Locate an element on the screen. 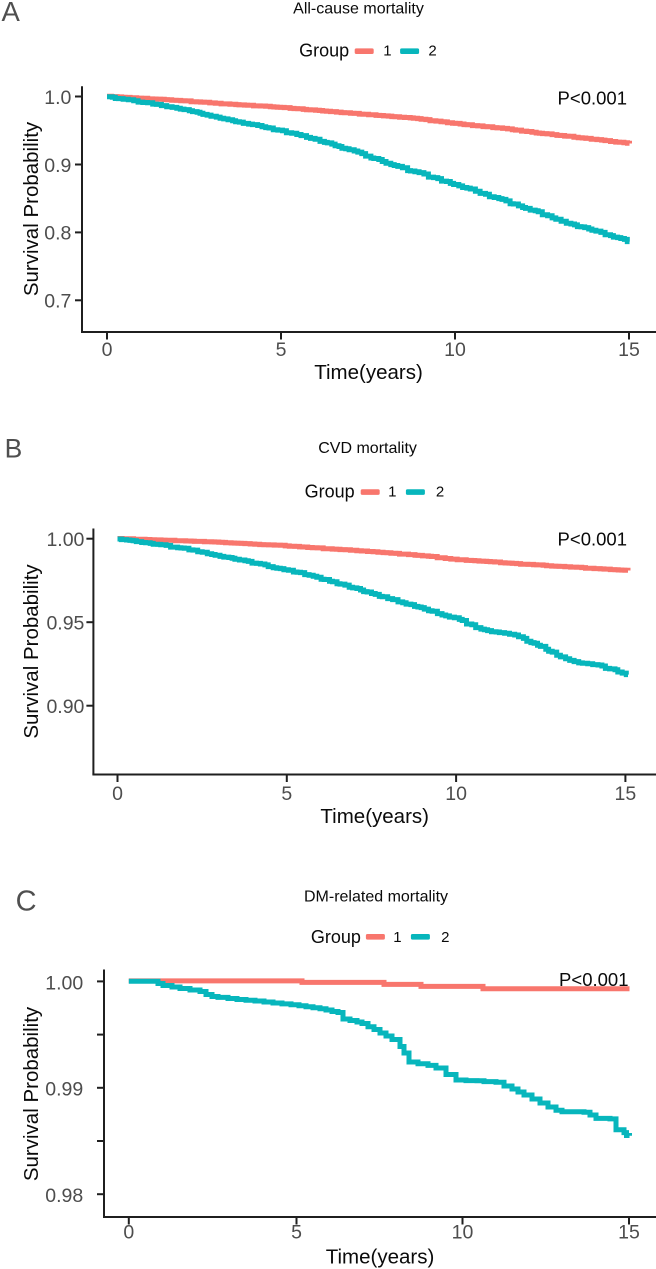 The width and height of the screenshot is (656, 1269). svg-text: CVD mortality is located at coordinates (367, 448).